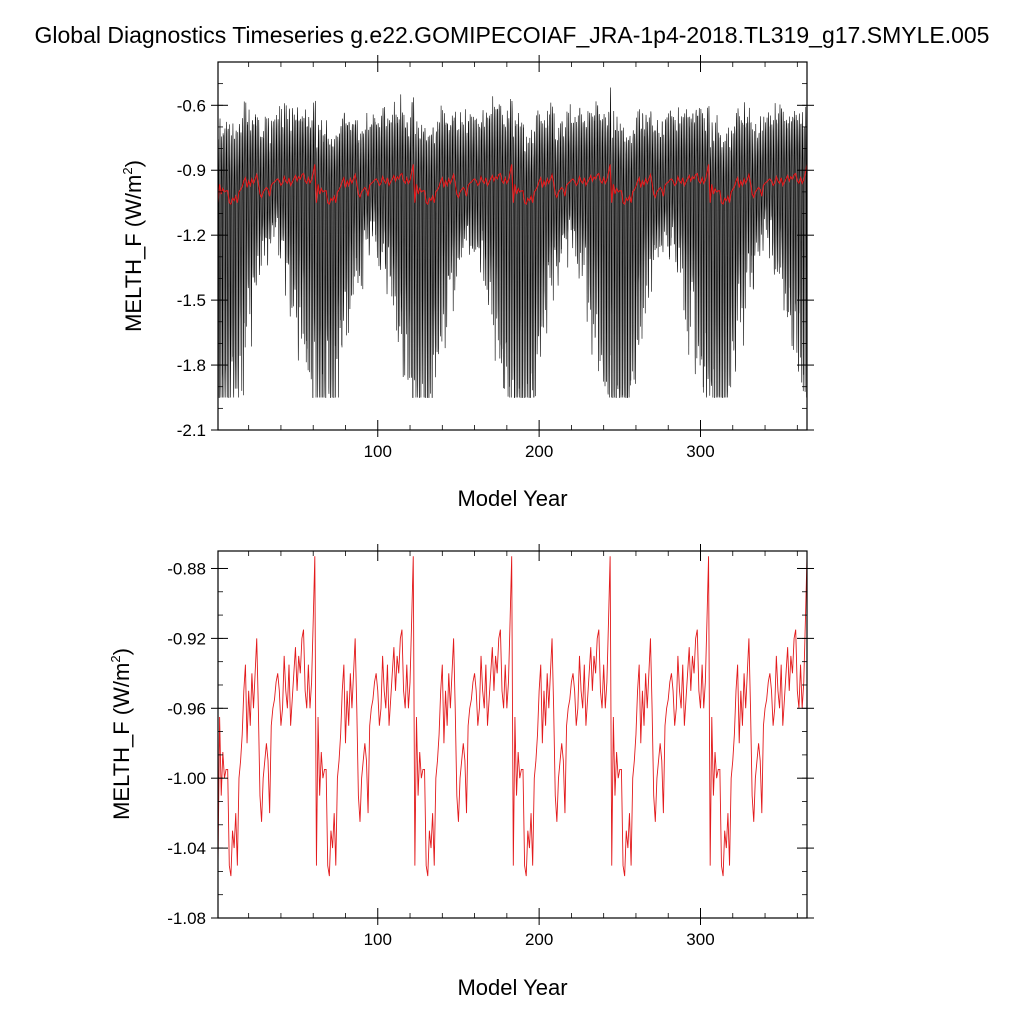 This screenshot has width=1024, height=1024. What do you see at coordinates (127, 170) in the screenshot?
I see `top-panel-y-axis-label-superscript: 2` at bounding box center [127, 170].